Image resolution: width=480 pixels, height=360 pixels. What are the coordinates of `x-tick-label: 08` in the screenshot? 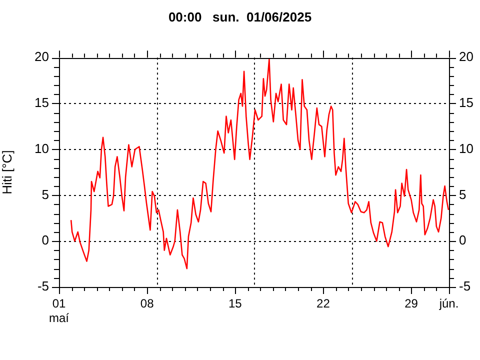 It's located at (147, 303).